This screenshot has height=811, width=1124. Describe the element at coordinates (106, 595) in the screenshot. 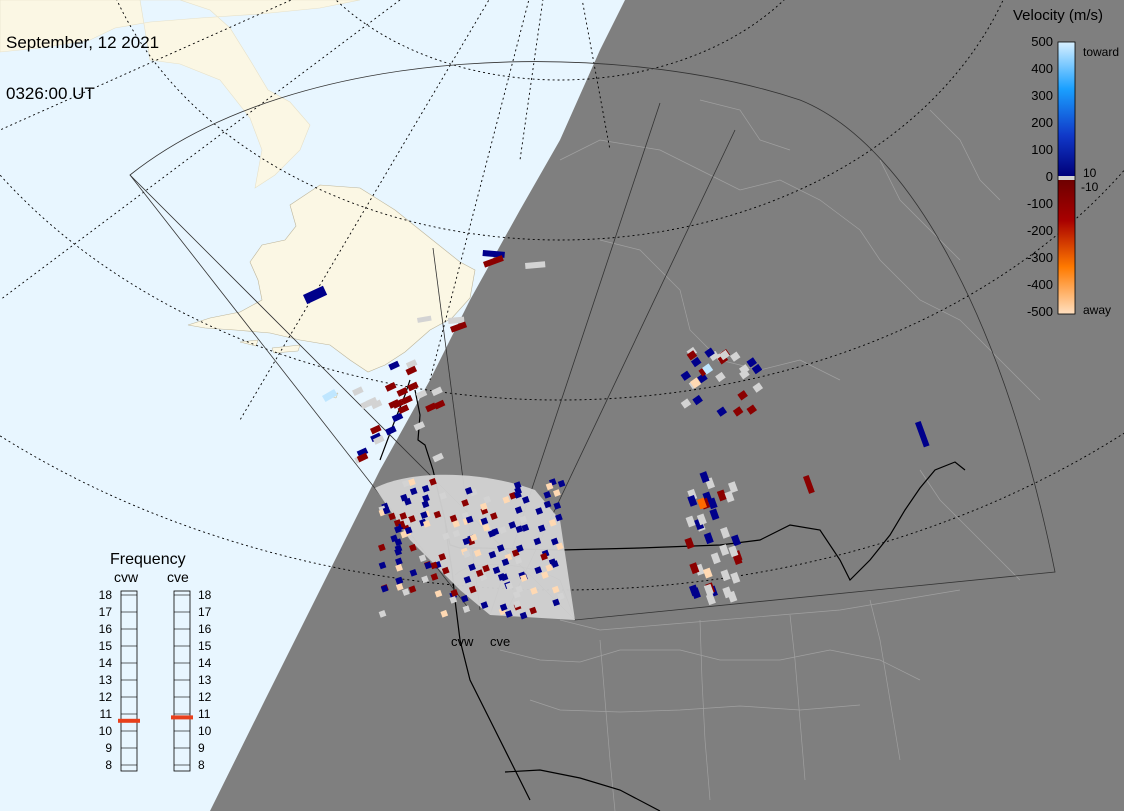

I see `frequency-tick-left: 18` at that location.